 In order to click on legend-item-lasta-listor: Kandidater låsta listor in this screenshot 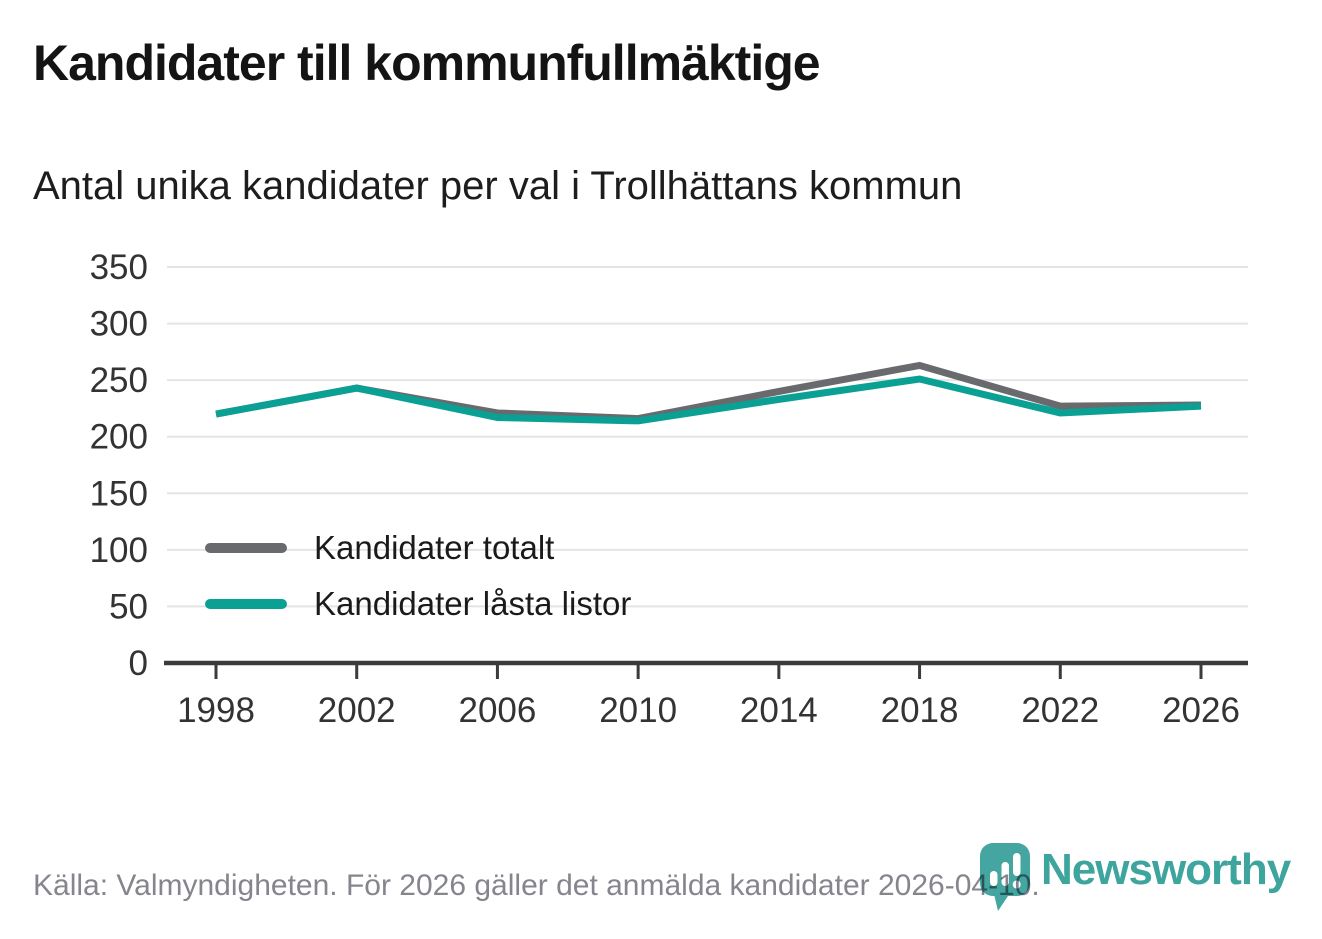, I will do `click(418, 604)`.